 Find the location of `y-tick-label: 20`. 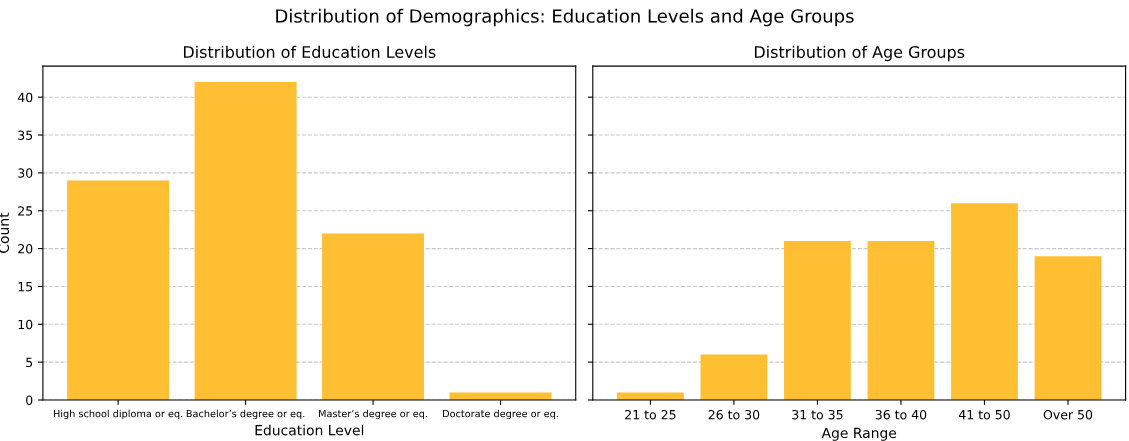

y-tick-label: 20 is located at coordinates (25, 249).